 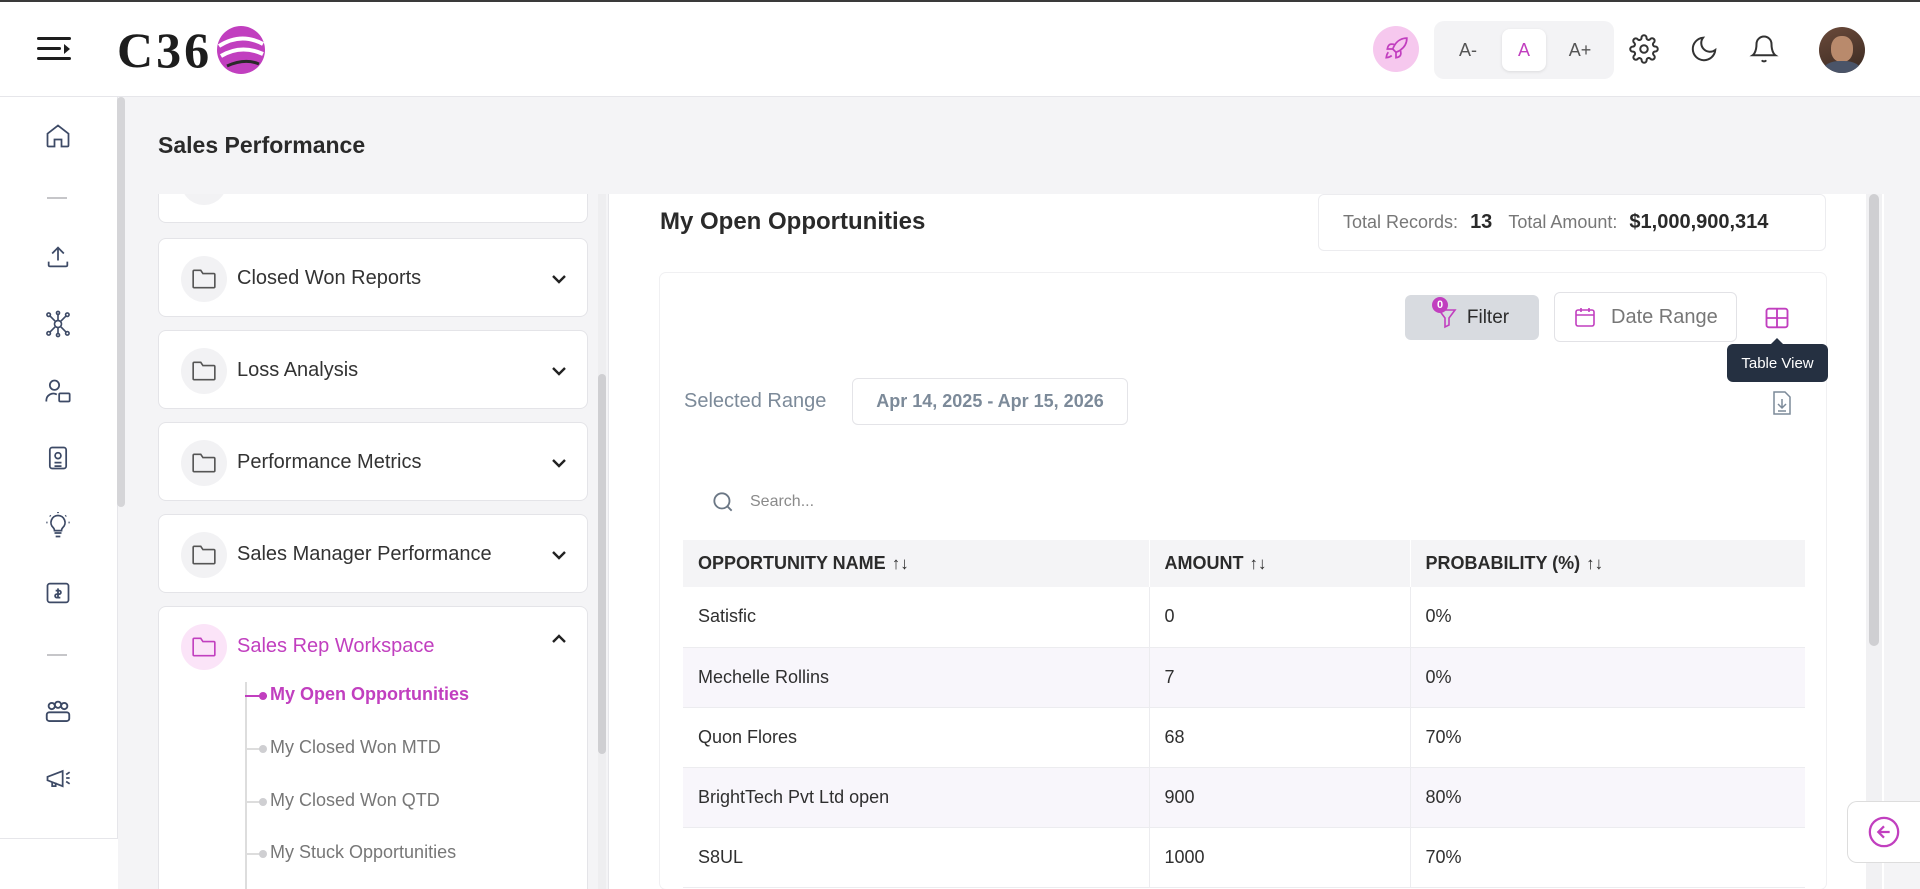 What do you see at coordinates (58, 391) in the screenshot?
I see `users-settings-icon` at bounding box center [58, 391].